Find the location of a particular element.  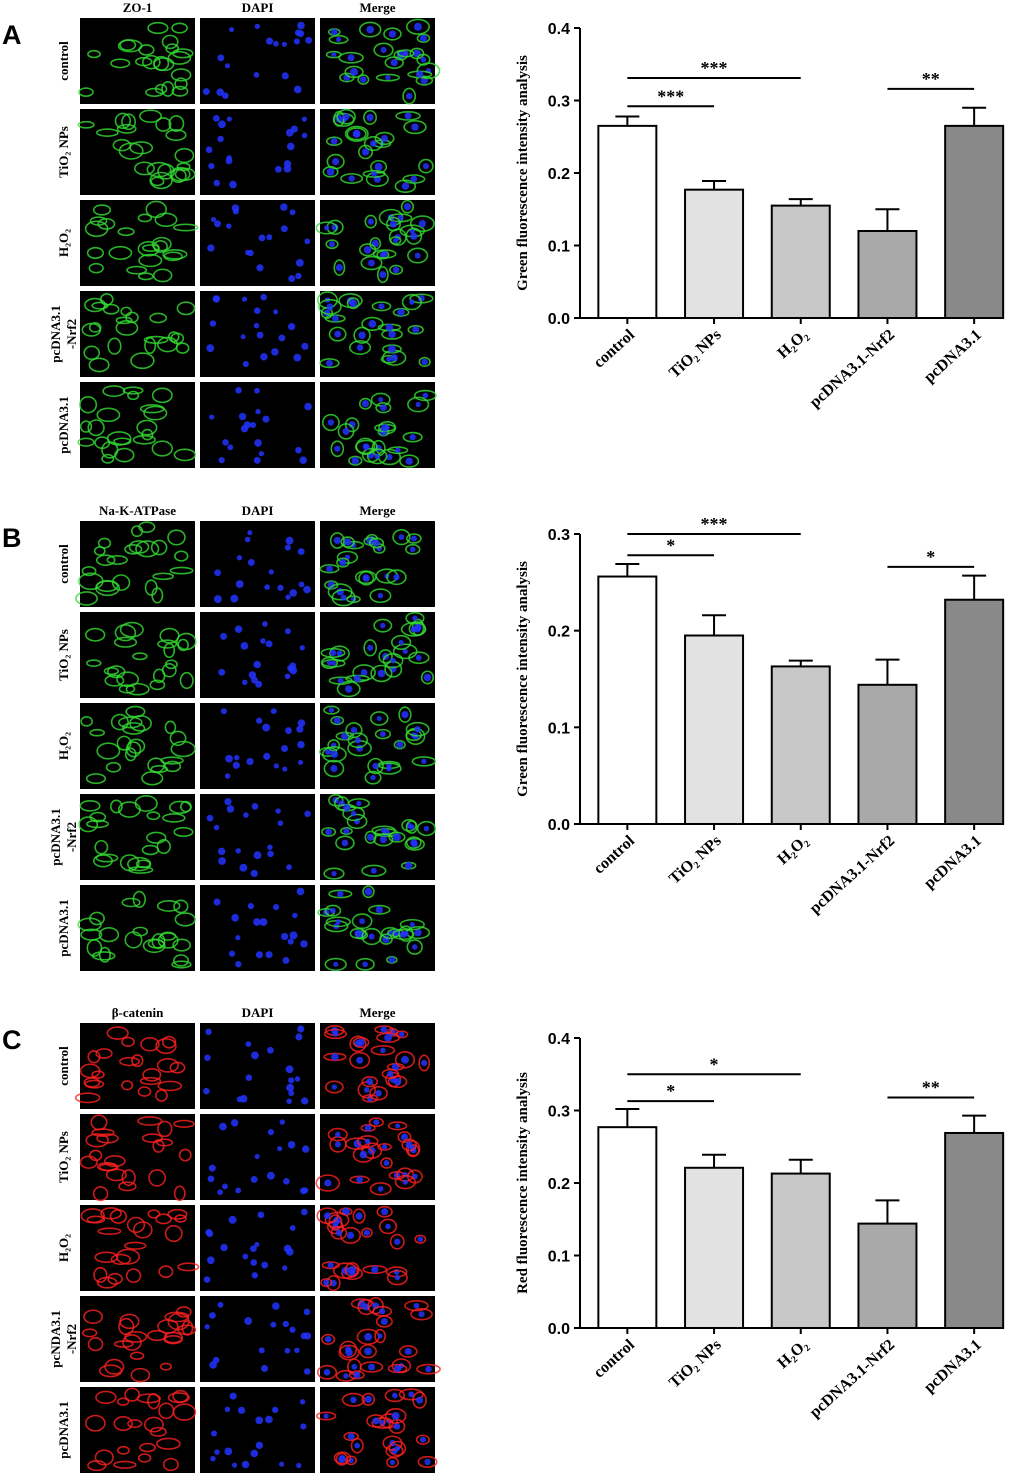

x-tick-label: H₂O₂ is located at coordinates (792, 344).